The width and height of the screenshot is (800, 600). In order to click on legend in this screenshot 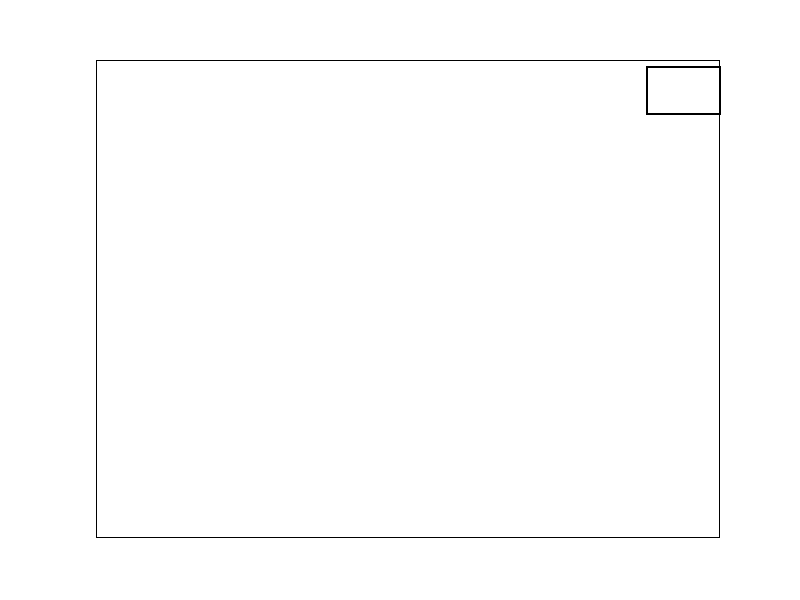, I will do `click(683, 90)`.